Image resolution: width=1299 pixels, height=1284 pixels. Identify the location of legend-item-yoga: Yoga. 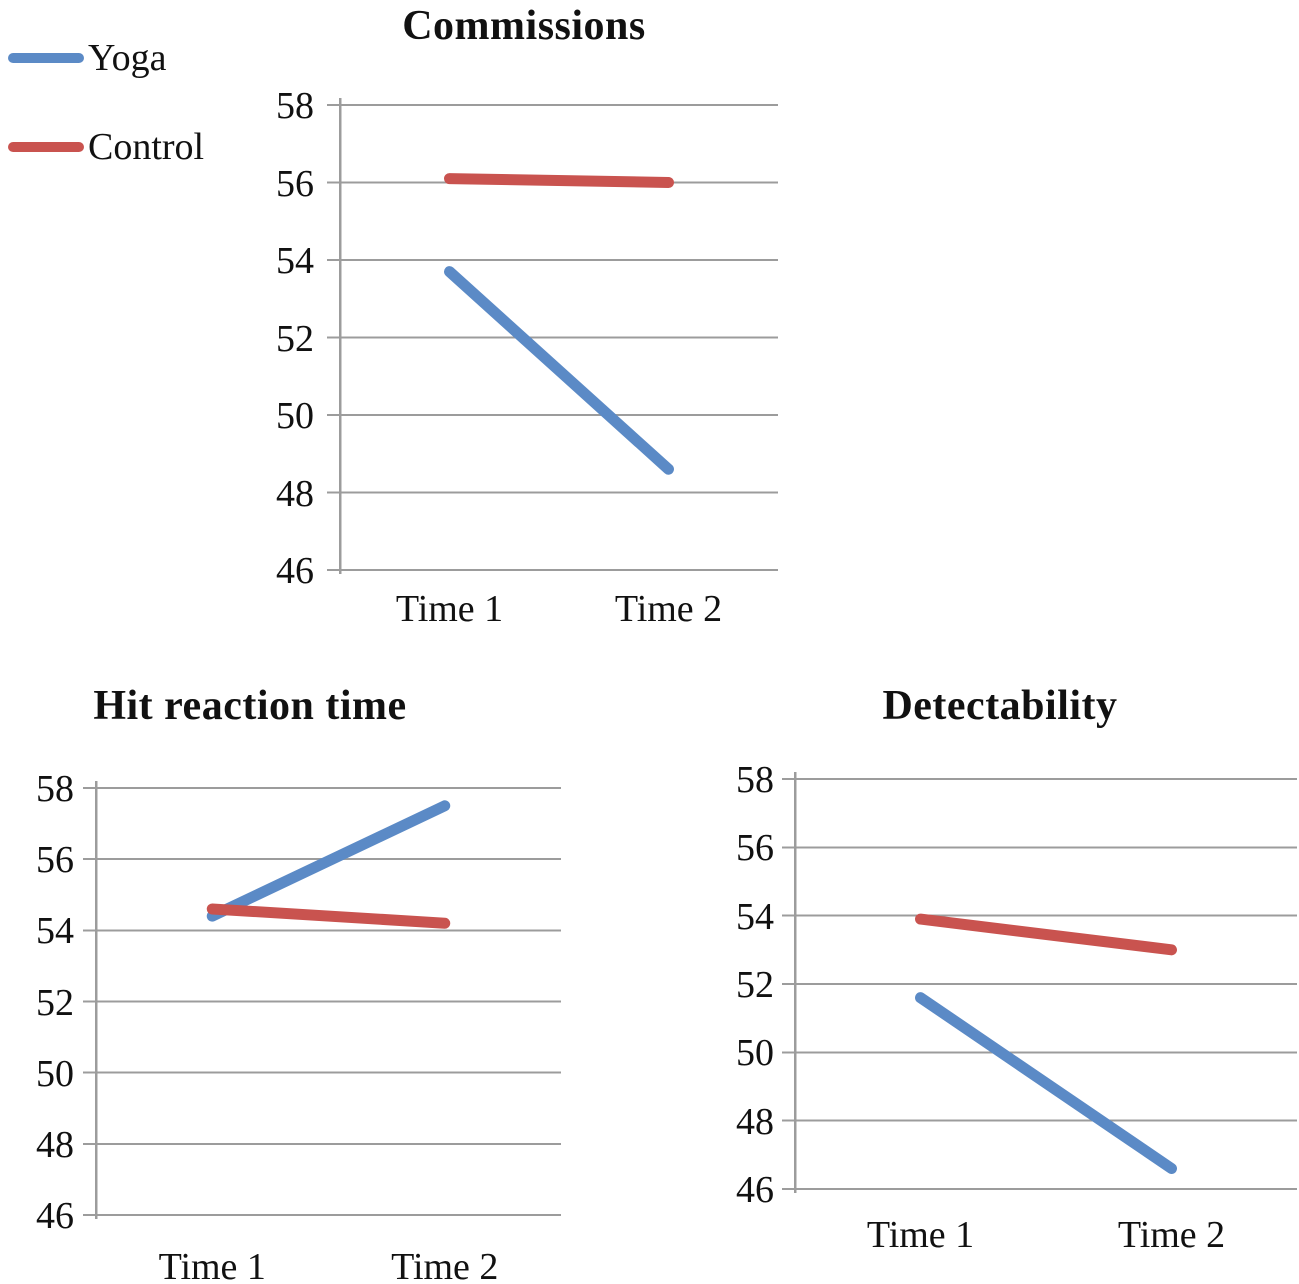
(87, 58).